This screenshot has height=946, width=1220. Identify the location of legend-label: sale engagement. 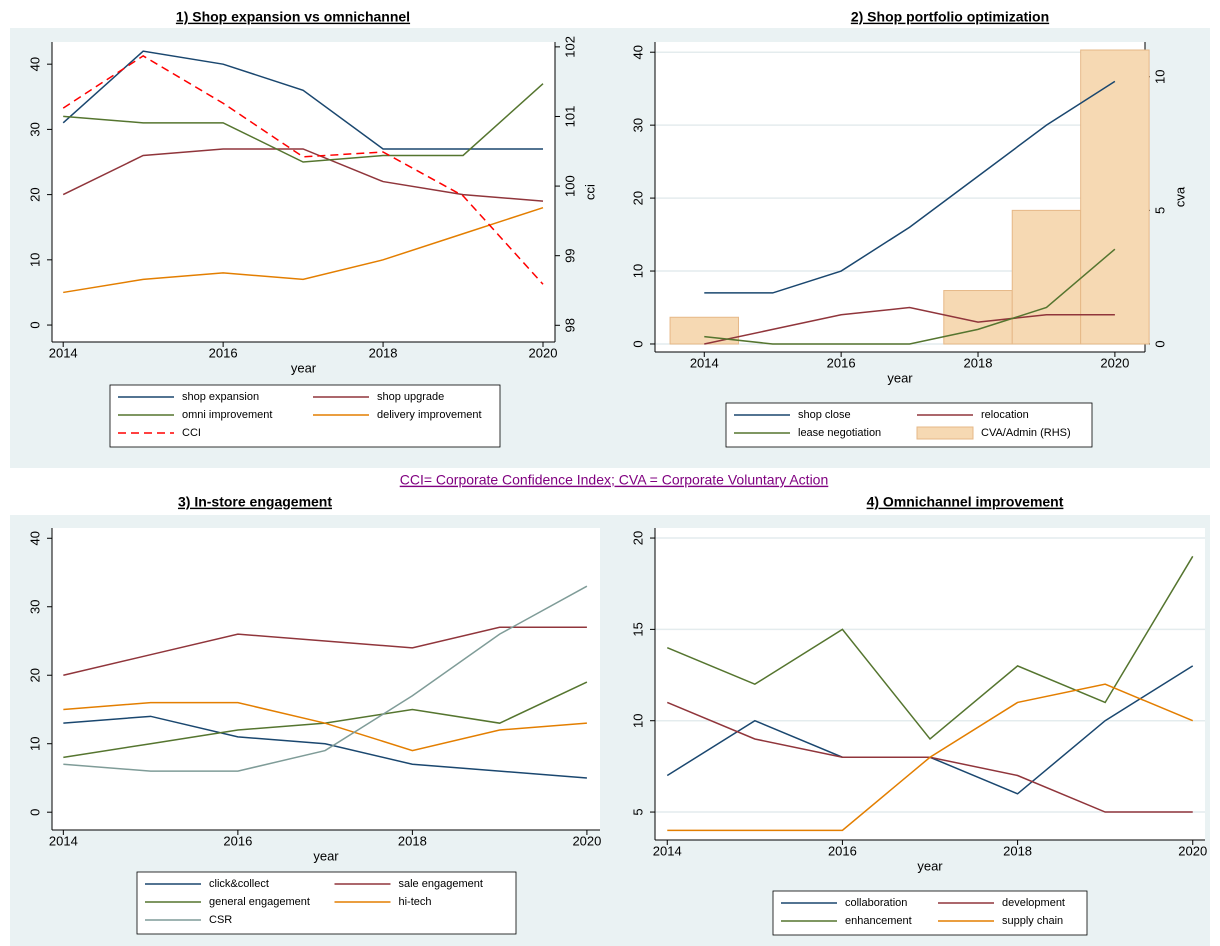
(441, 884).